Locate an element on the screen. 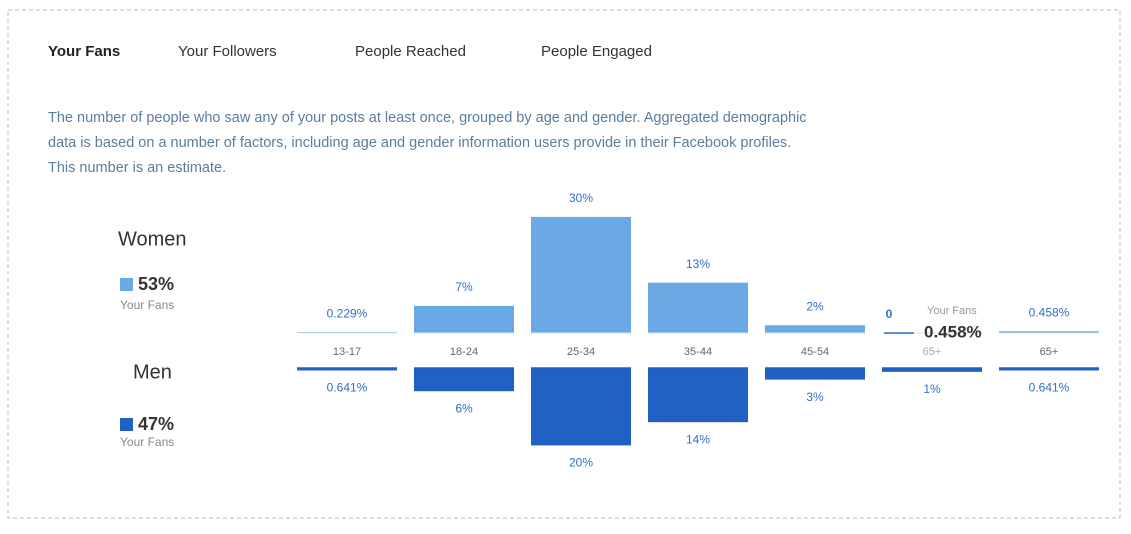  tab: People Reached is located at coordinates (410, 51).